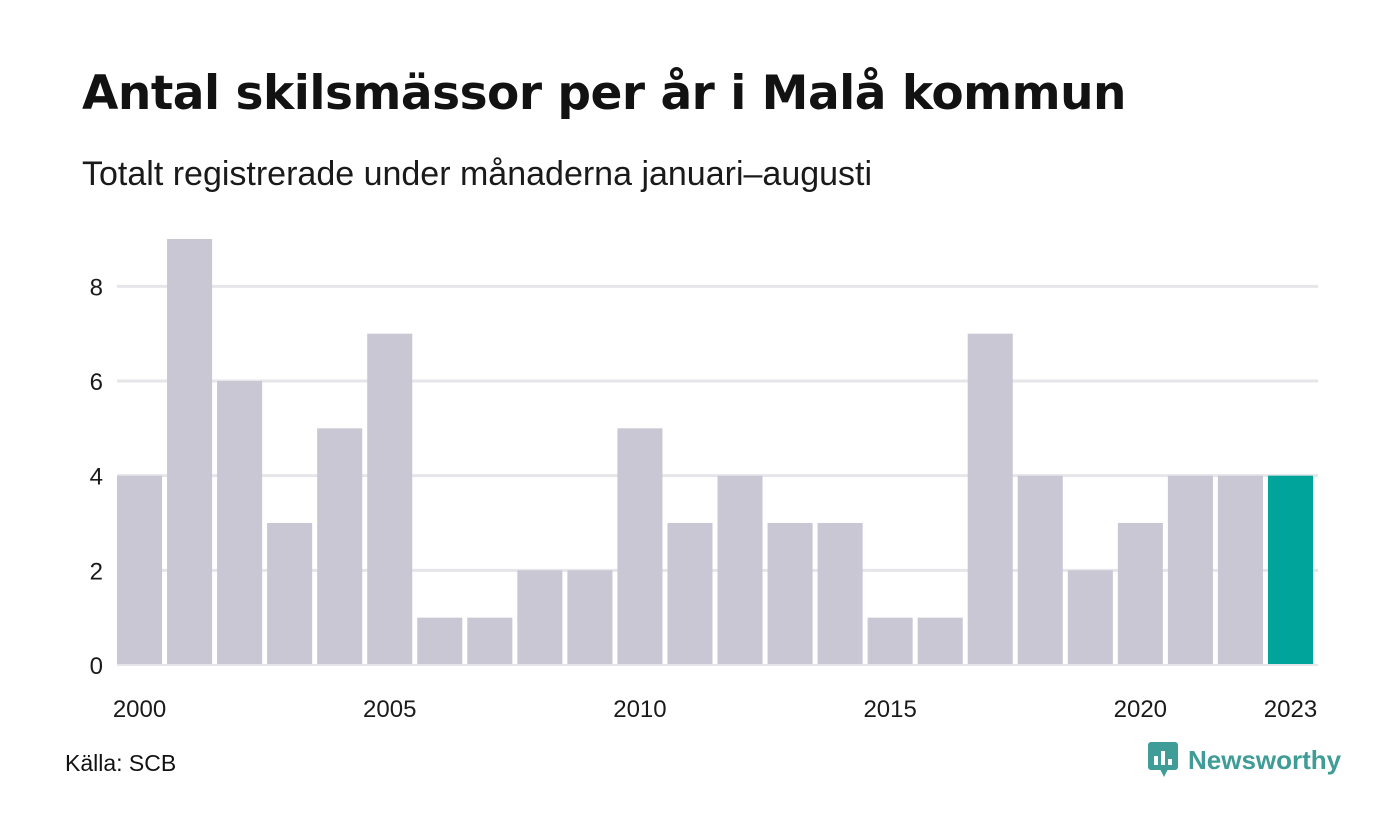  Describe the element at coordinates (1040, 570) in the screenshot. I see `bar-2018` at that location.